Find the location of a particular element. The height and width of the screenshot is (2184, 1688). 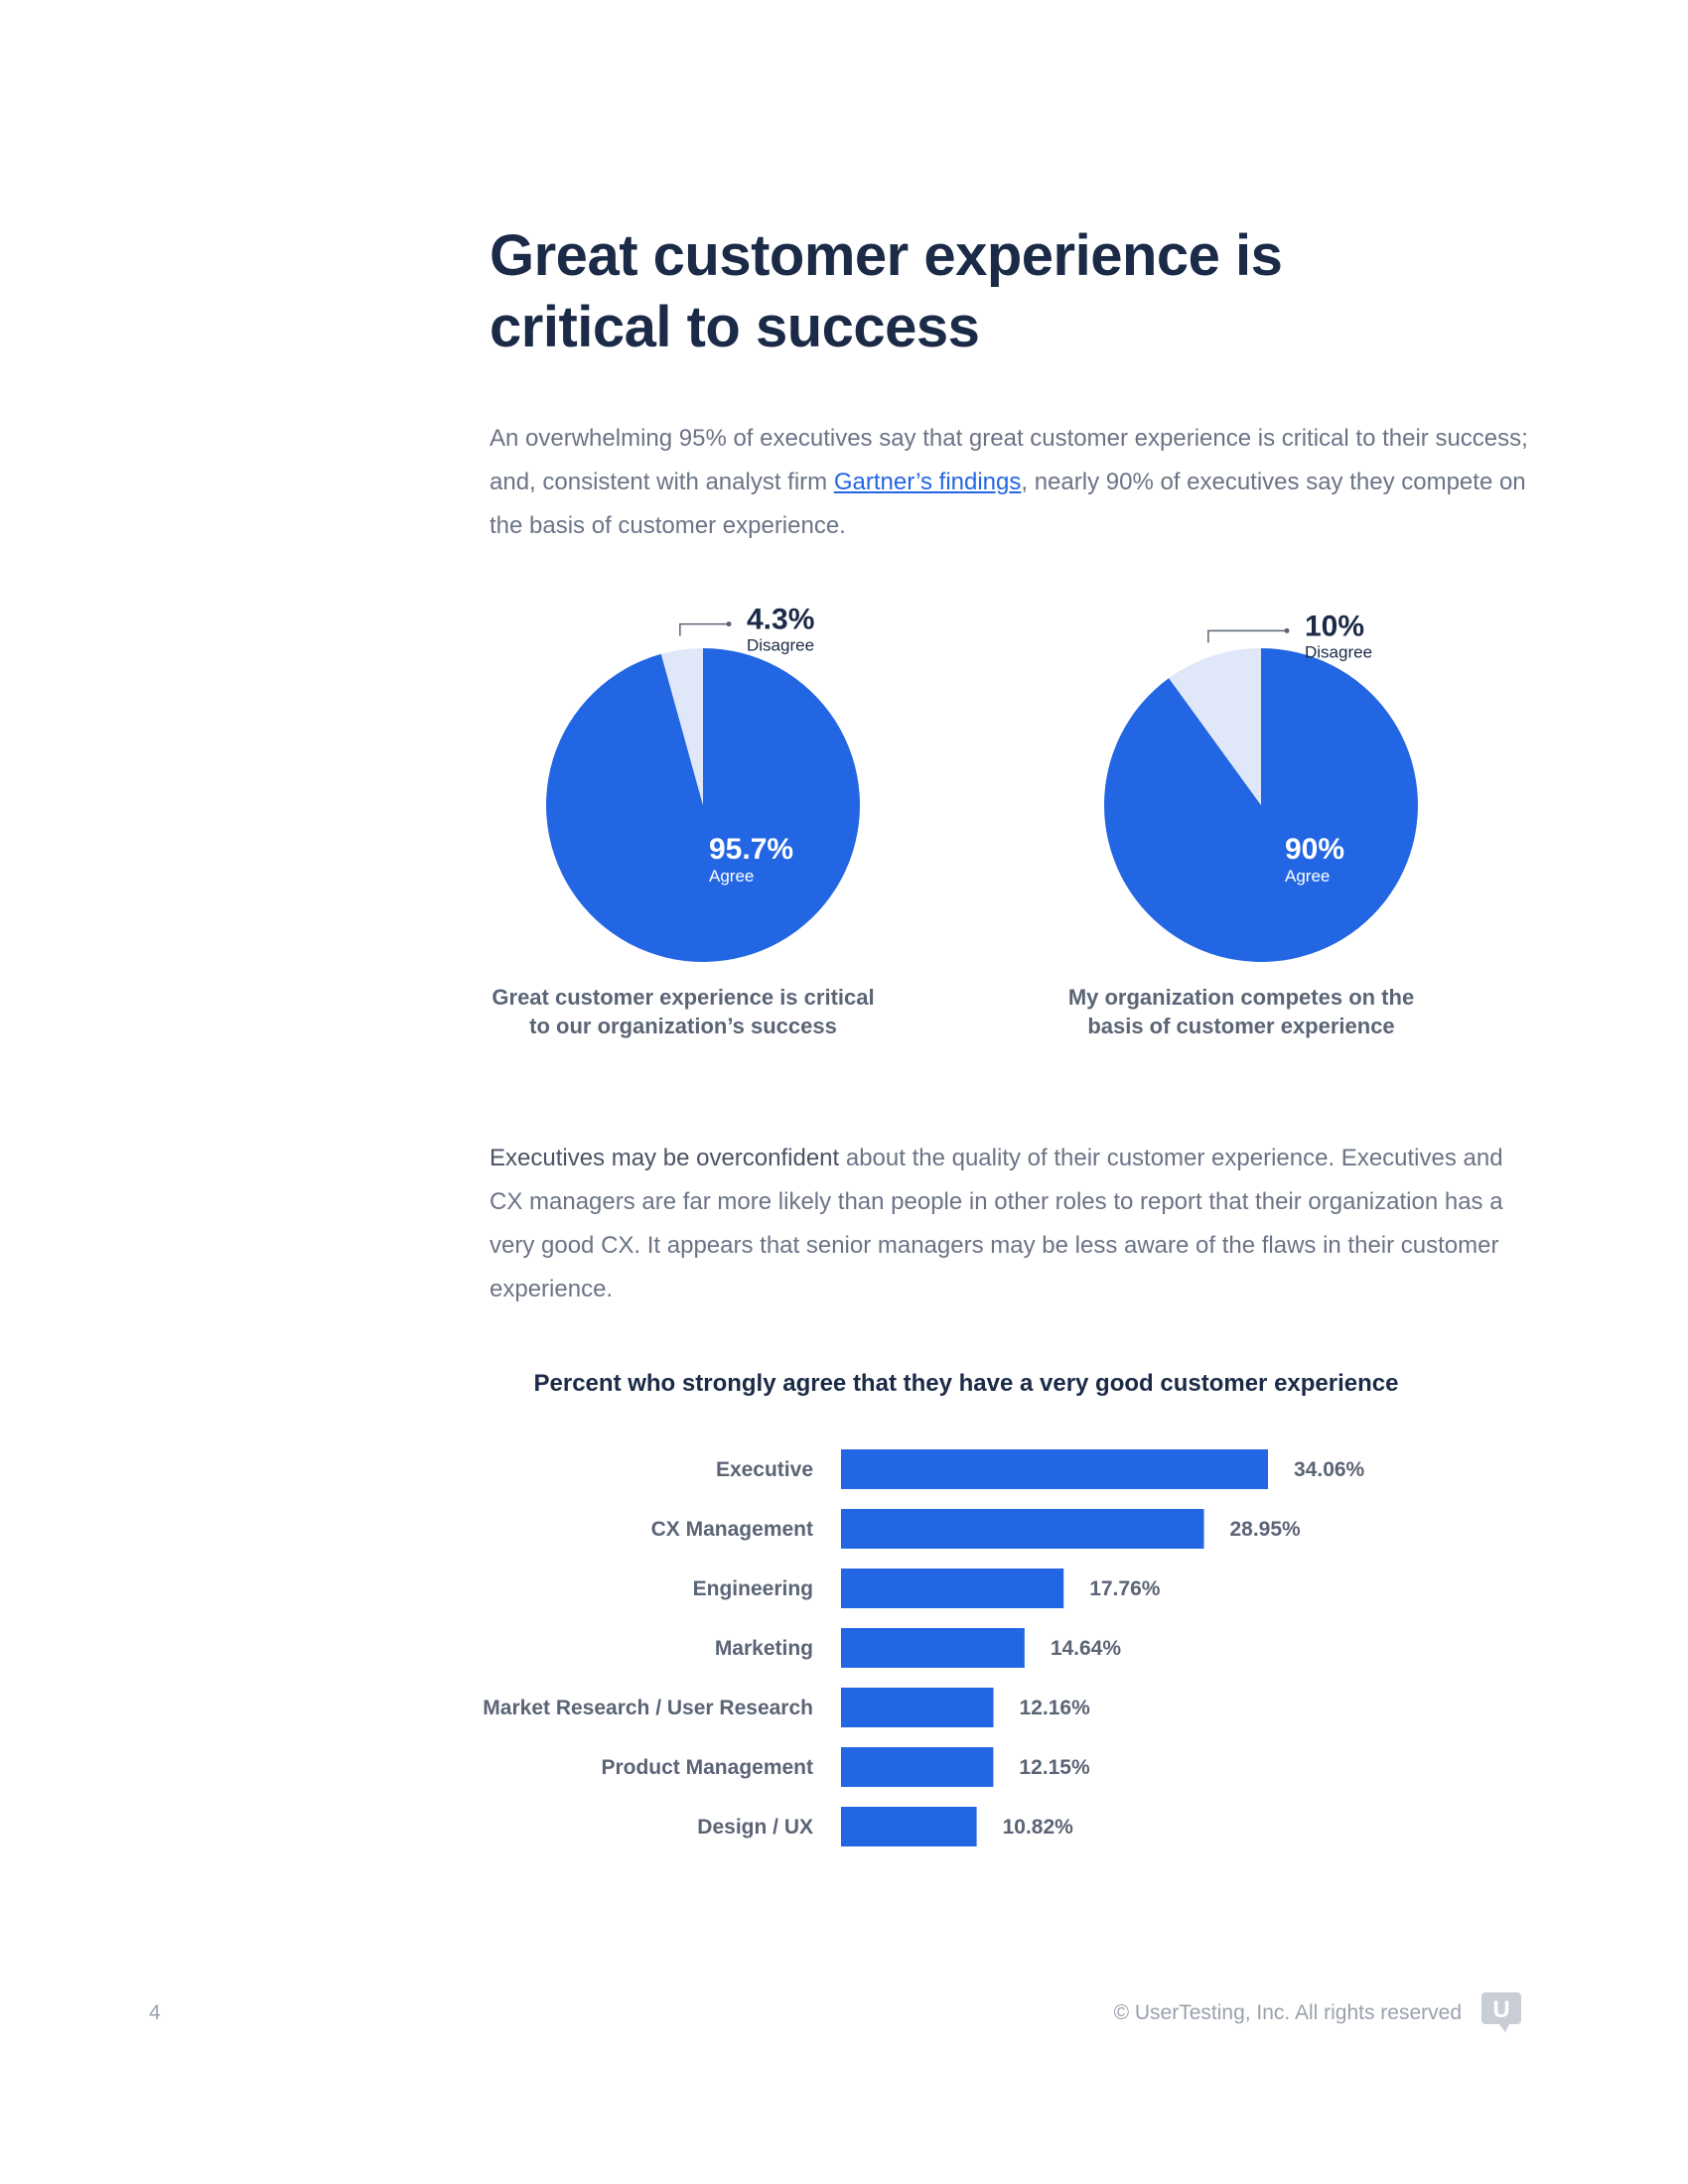

disagree-value-label: 10% is located at coordinates (1334, 626).